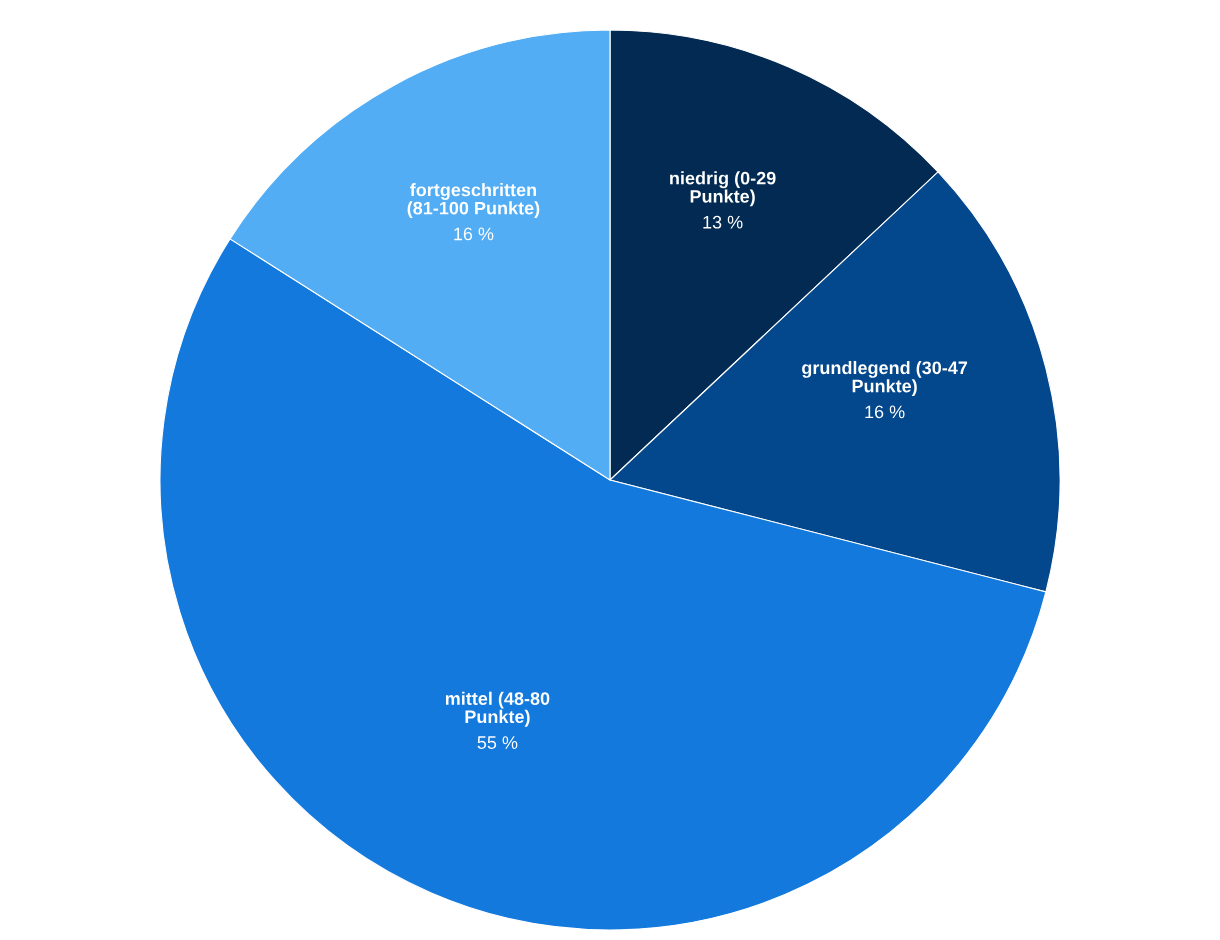 Image resolution: width=1220 pixels, height=940 pixels. What do you see at coordinates (723, 189) in the screenshot?
I see `slice-label: niedrig (0-29 Punkte)` at bounding box center [723, 189].